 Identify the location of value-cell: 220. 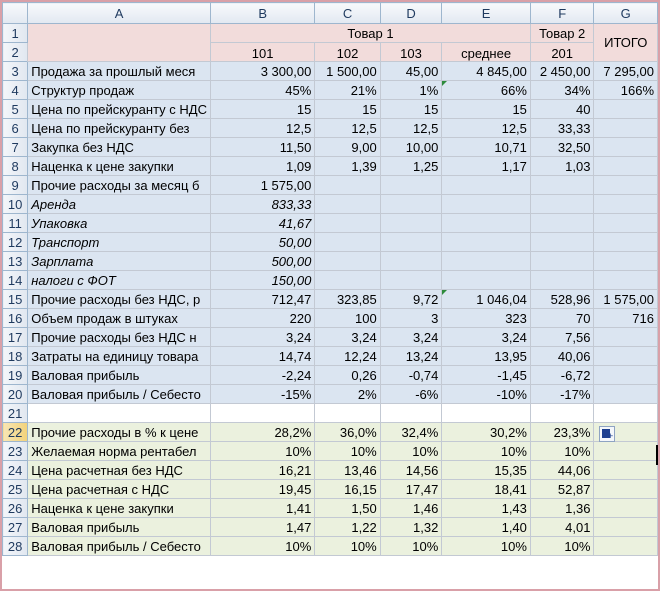
(262, 318).